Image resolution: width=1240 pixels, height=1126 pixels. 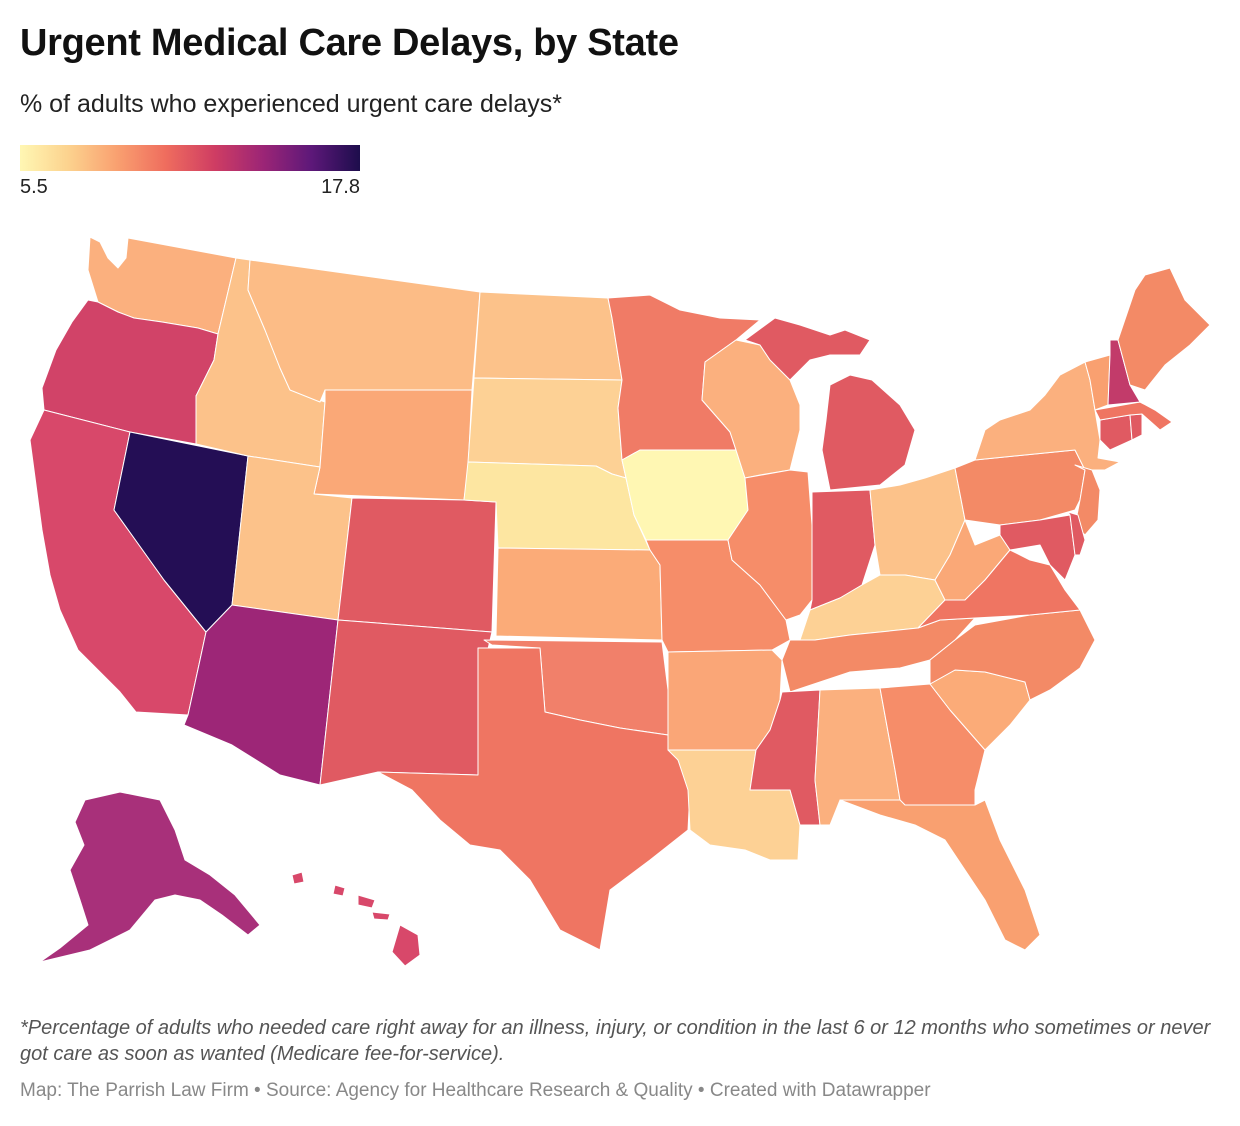 What do you see at coordinates (417, 565) in the screenshot?
I see `state-CO` at bounding box center [417, 565].